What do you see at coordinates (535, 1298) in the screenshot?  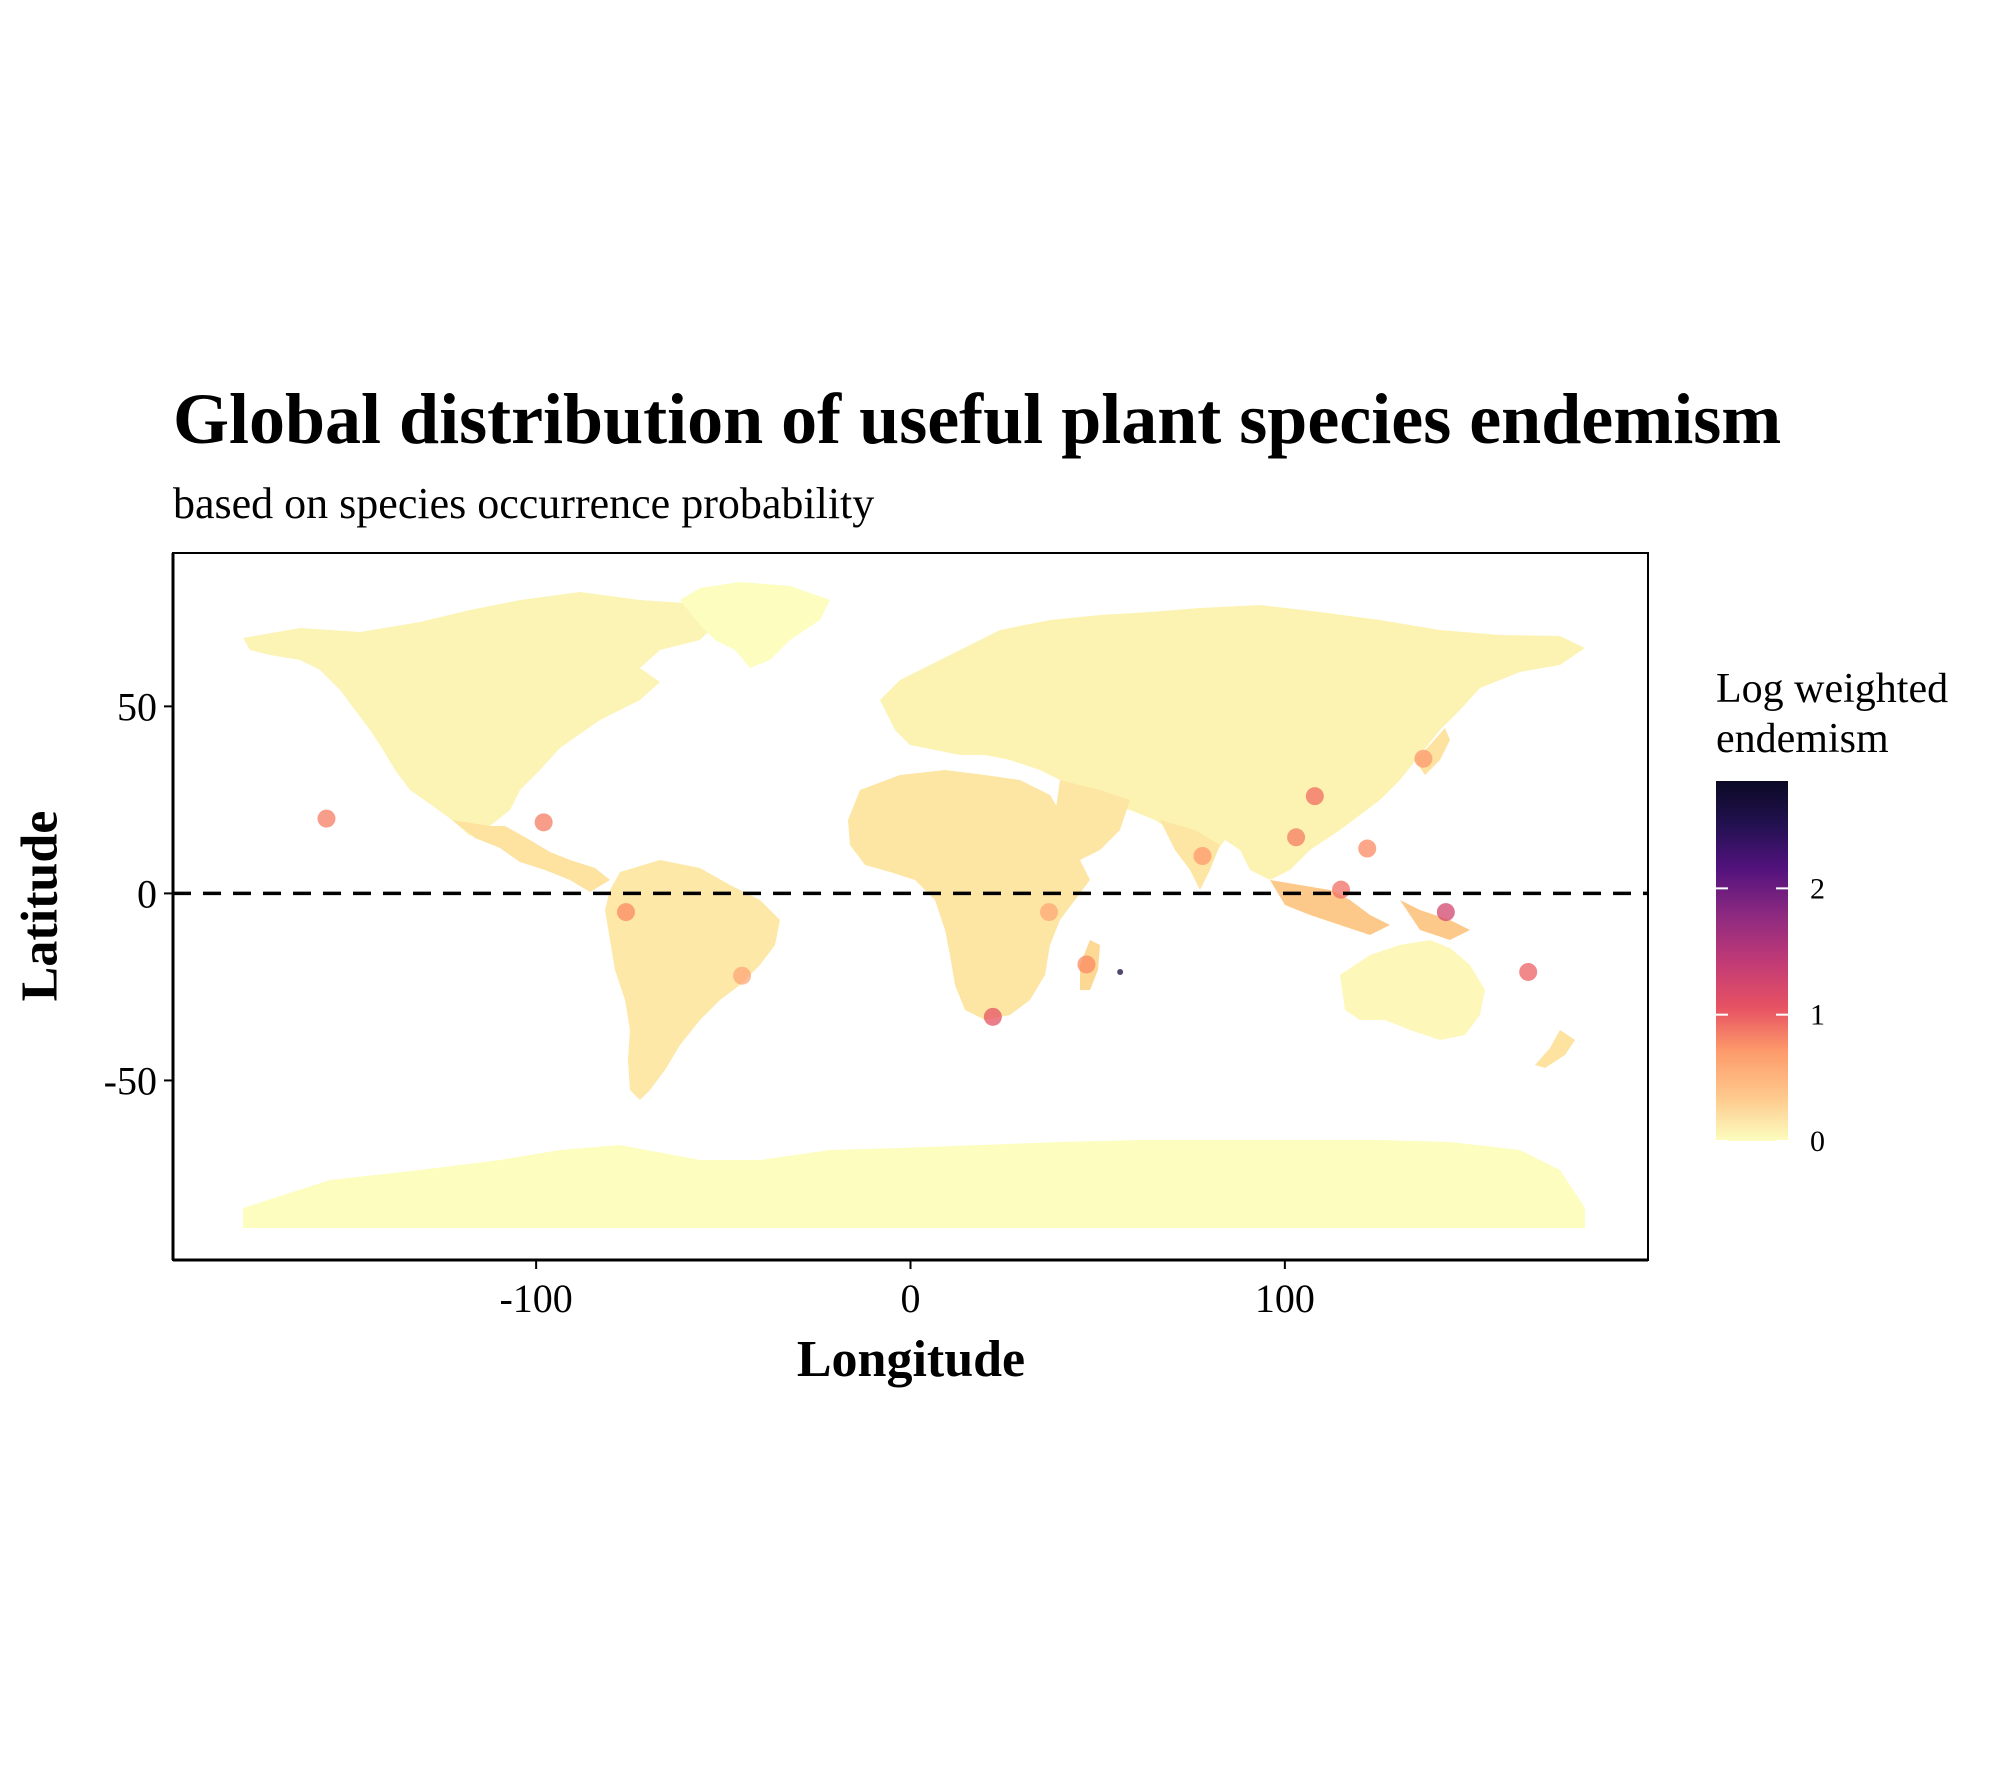 I see `x-tick-label: -100` at bounding box center [535, 1298].